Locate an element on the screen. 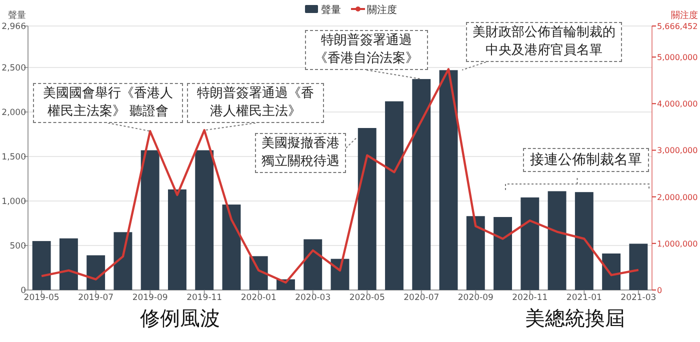 This screenshot has height=342, width=700. annotation: 美國國會舉行《香港人權民主法案》 聽證會 is located at coordinates (108, 103).